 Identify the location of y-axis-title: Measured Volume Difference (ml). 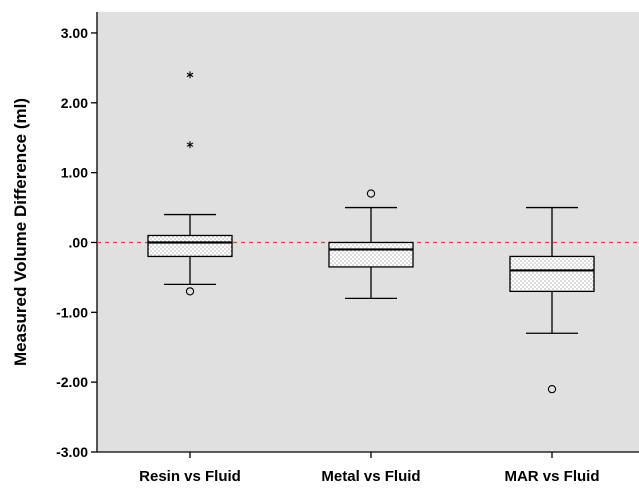
(20, 232).